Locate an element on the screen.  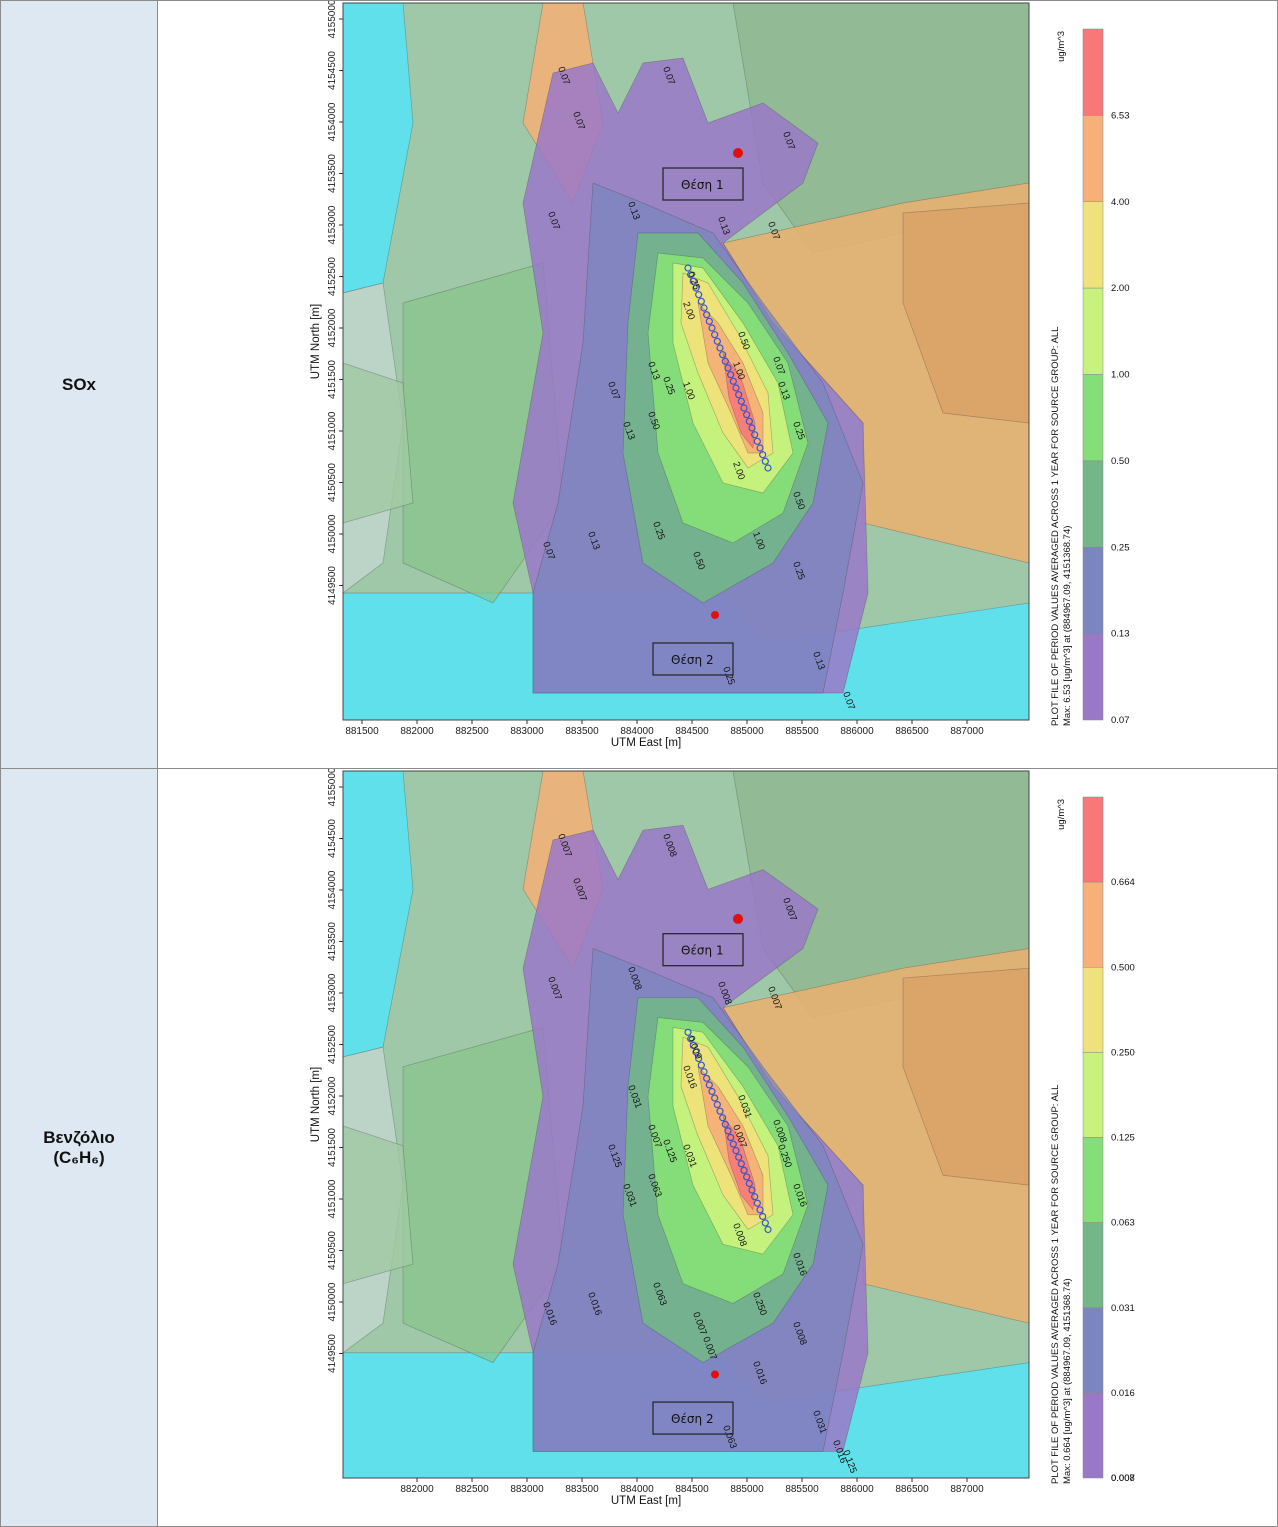
legend-value: 4.00 is located at coordinates (1120, 202).